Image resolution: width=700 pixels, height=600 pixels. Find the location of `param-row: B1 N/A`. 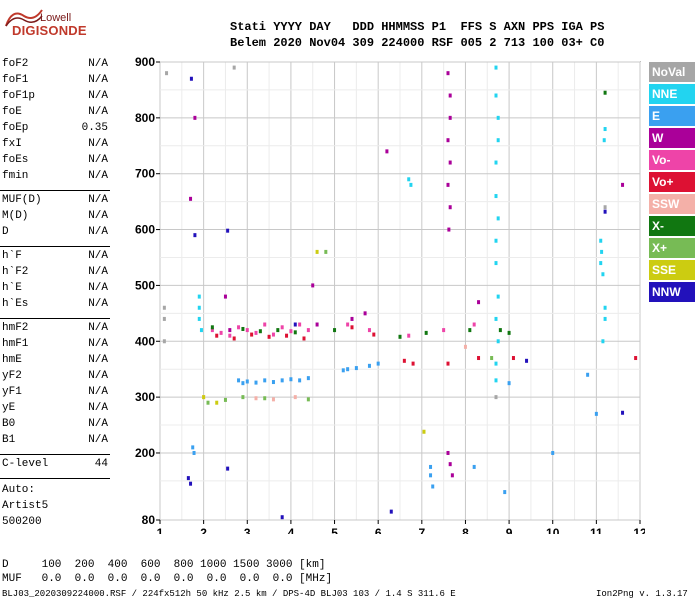

param-row: B1 N/A is located at coordinates (55, 441).